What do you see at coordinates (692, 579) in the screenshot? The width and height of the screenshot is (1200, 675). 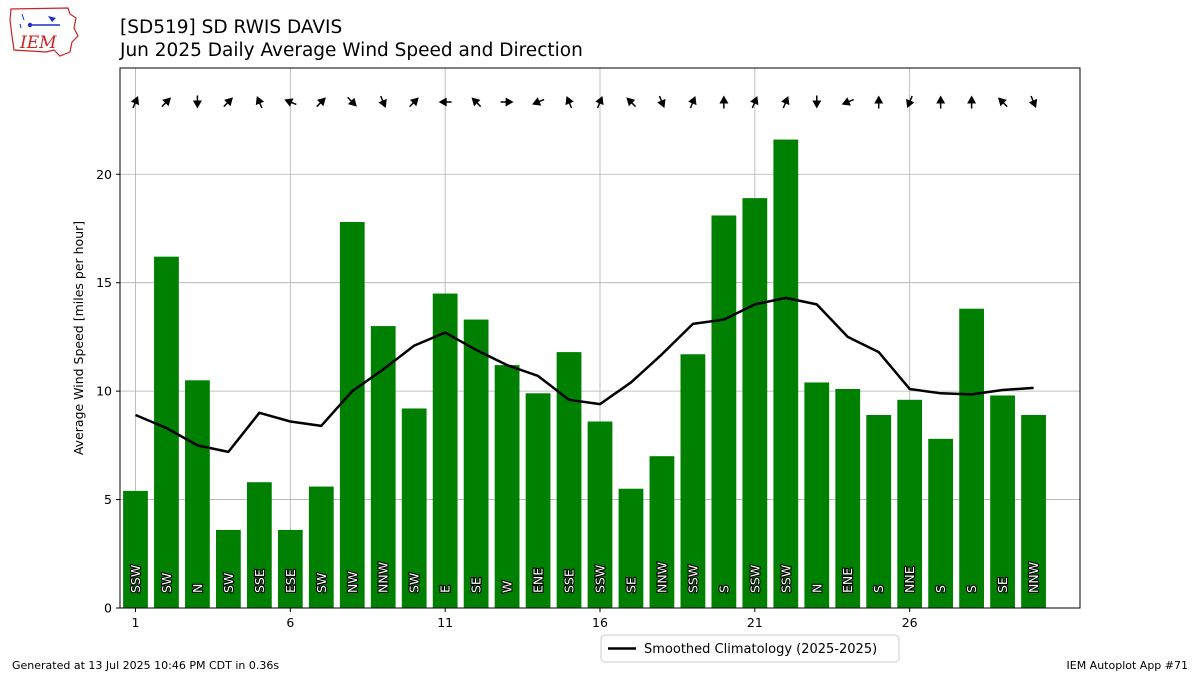 I see `direction-label-day-19: SSW` at bounding box center [692, 579].